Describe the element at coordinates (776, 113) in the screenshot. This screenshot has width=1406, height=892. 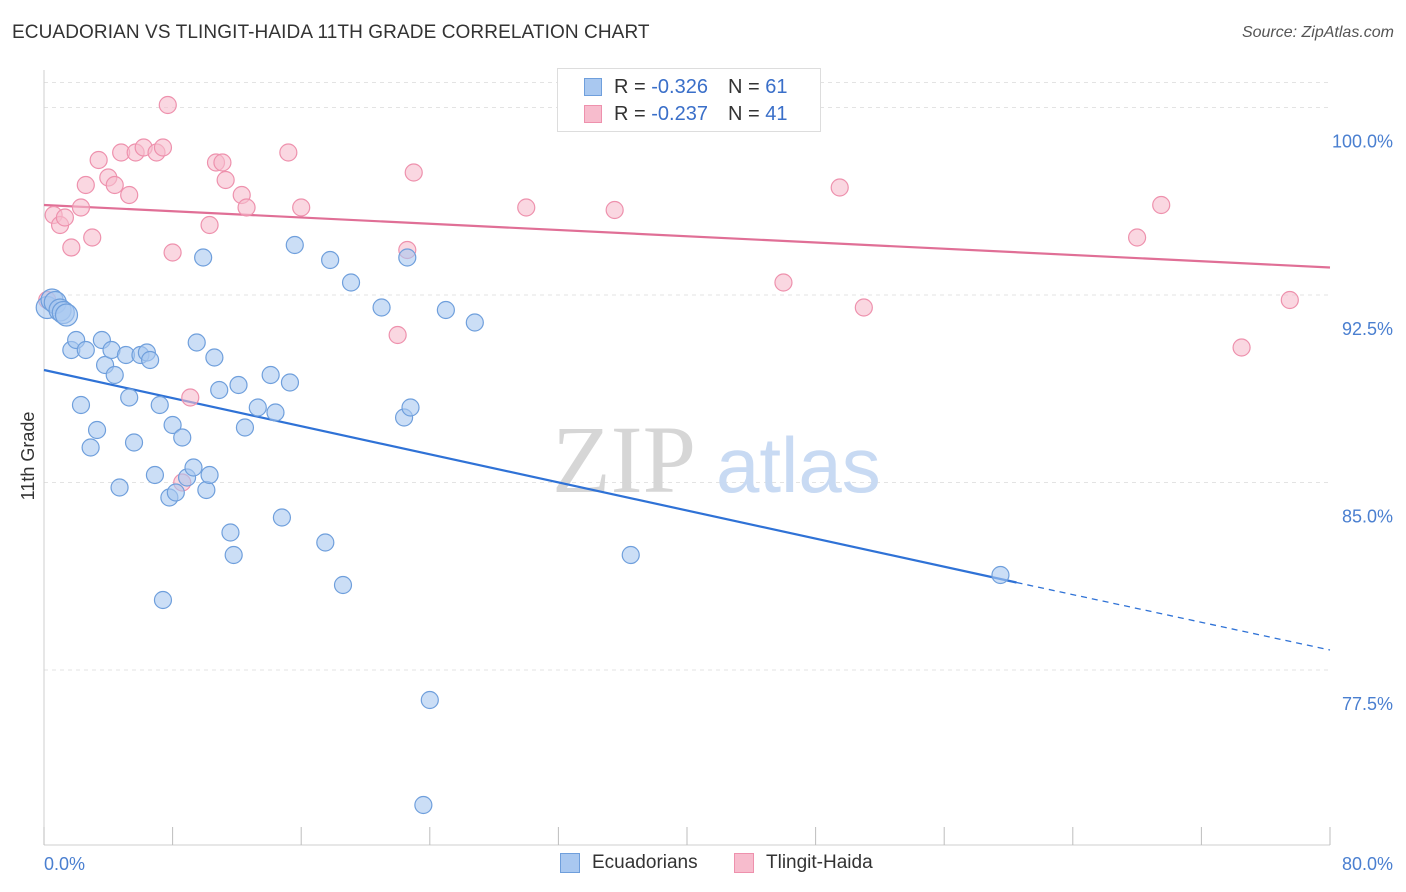
I see `n-value: 41` at that location.